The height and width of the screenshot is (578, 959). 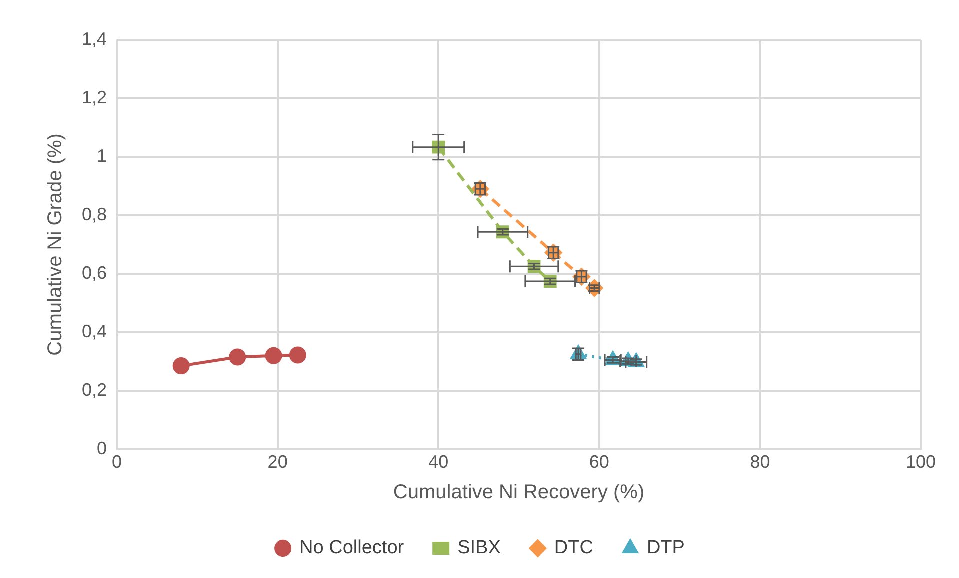 What do you see at coordinates (95, 390) in the screenshot?
I see `y-tick-label: 0,2` at bounding box center [95, 390].